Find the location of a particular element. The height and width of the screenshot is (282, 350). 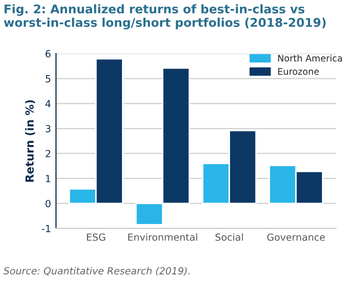

y-axis-title: Return (in %) is located at coordinates (30, 141).